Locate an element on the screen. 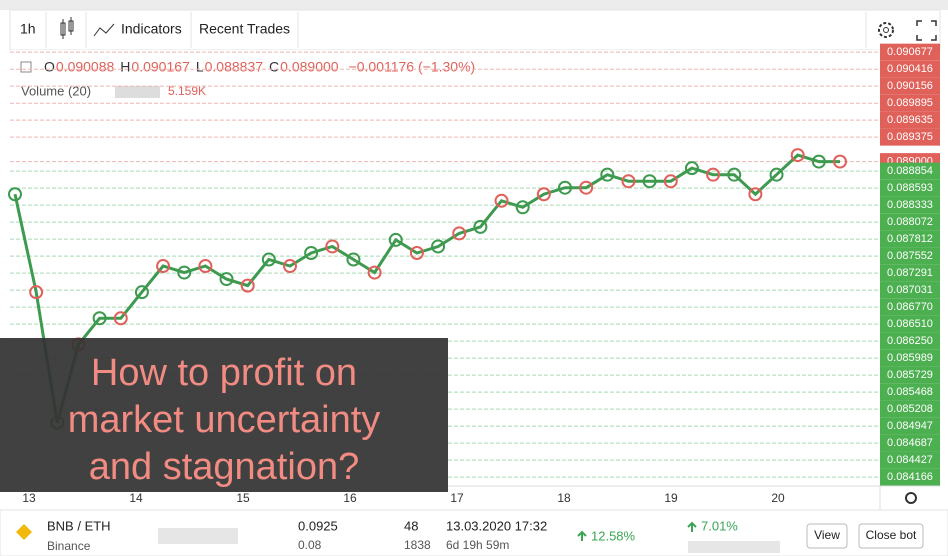  ohlc-value: 0.088837 is located at coordinates (234, 67).